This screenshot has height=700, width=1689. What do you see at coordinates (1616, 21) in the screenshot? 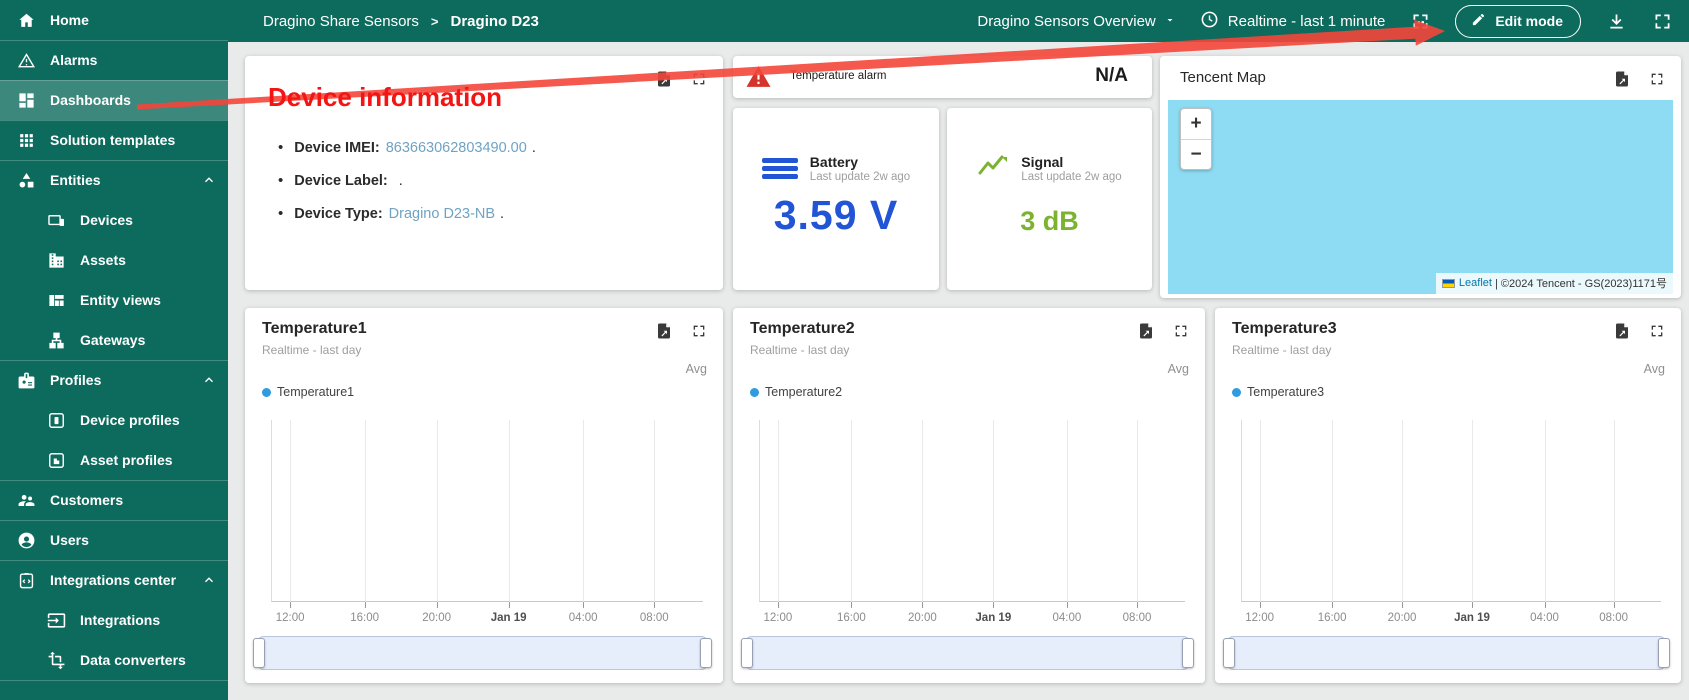
I see `download-icon` at bounding box center [1616, 21].